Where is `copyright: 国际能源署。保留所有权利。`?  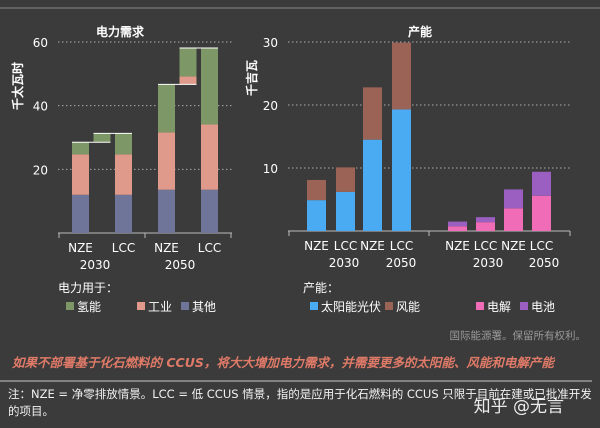 copyright: 国际能源署。保留所有权利。 is located at coordinates (518, 336).